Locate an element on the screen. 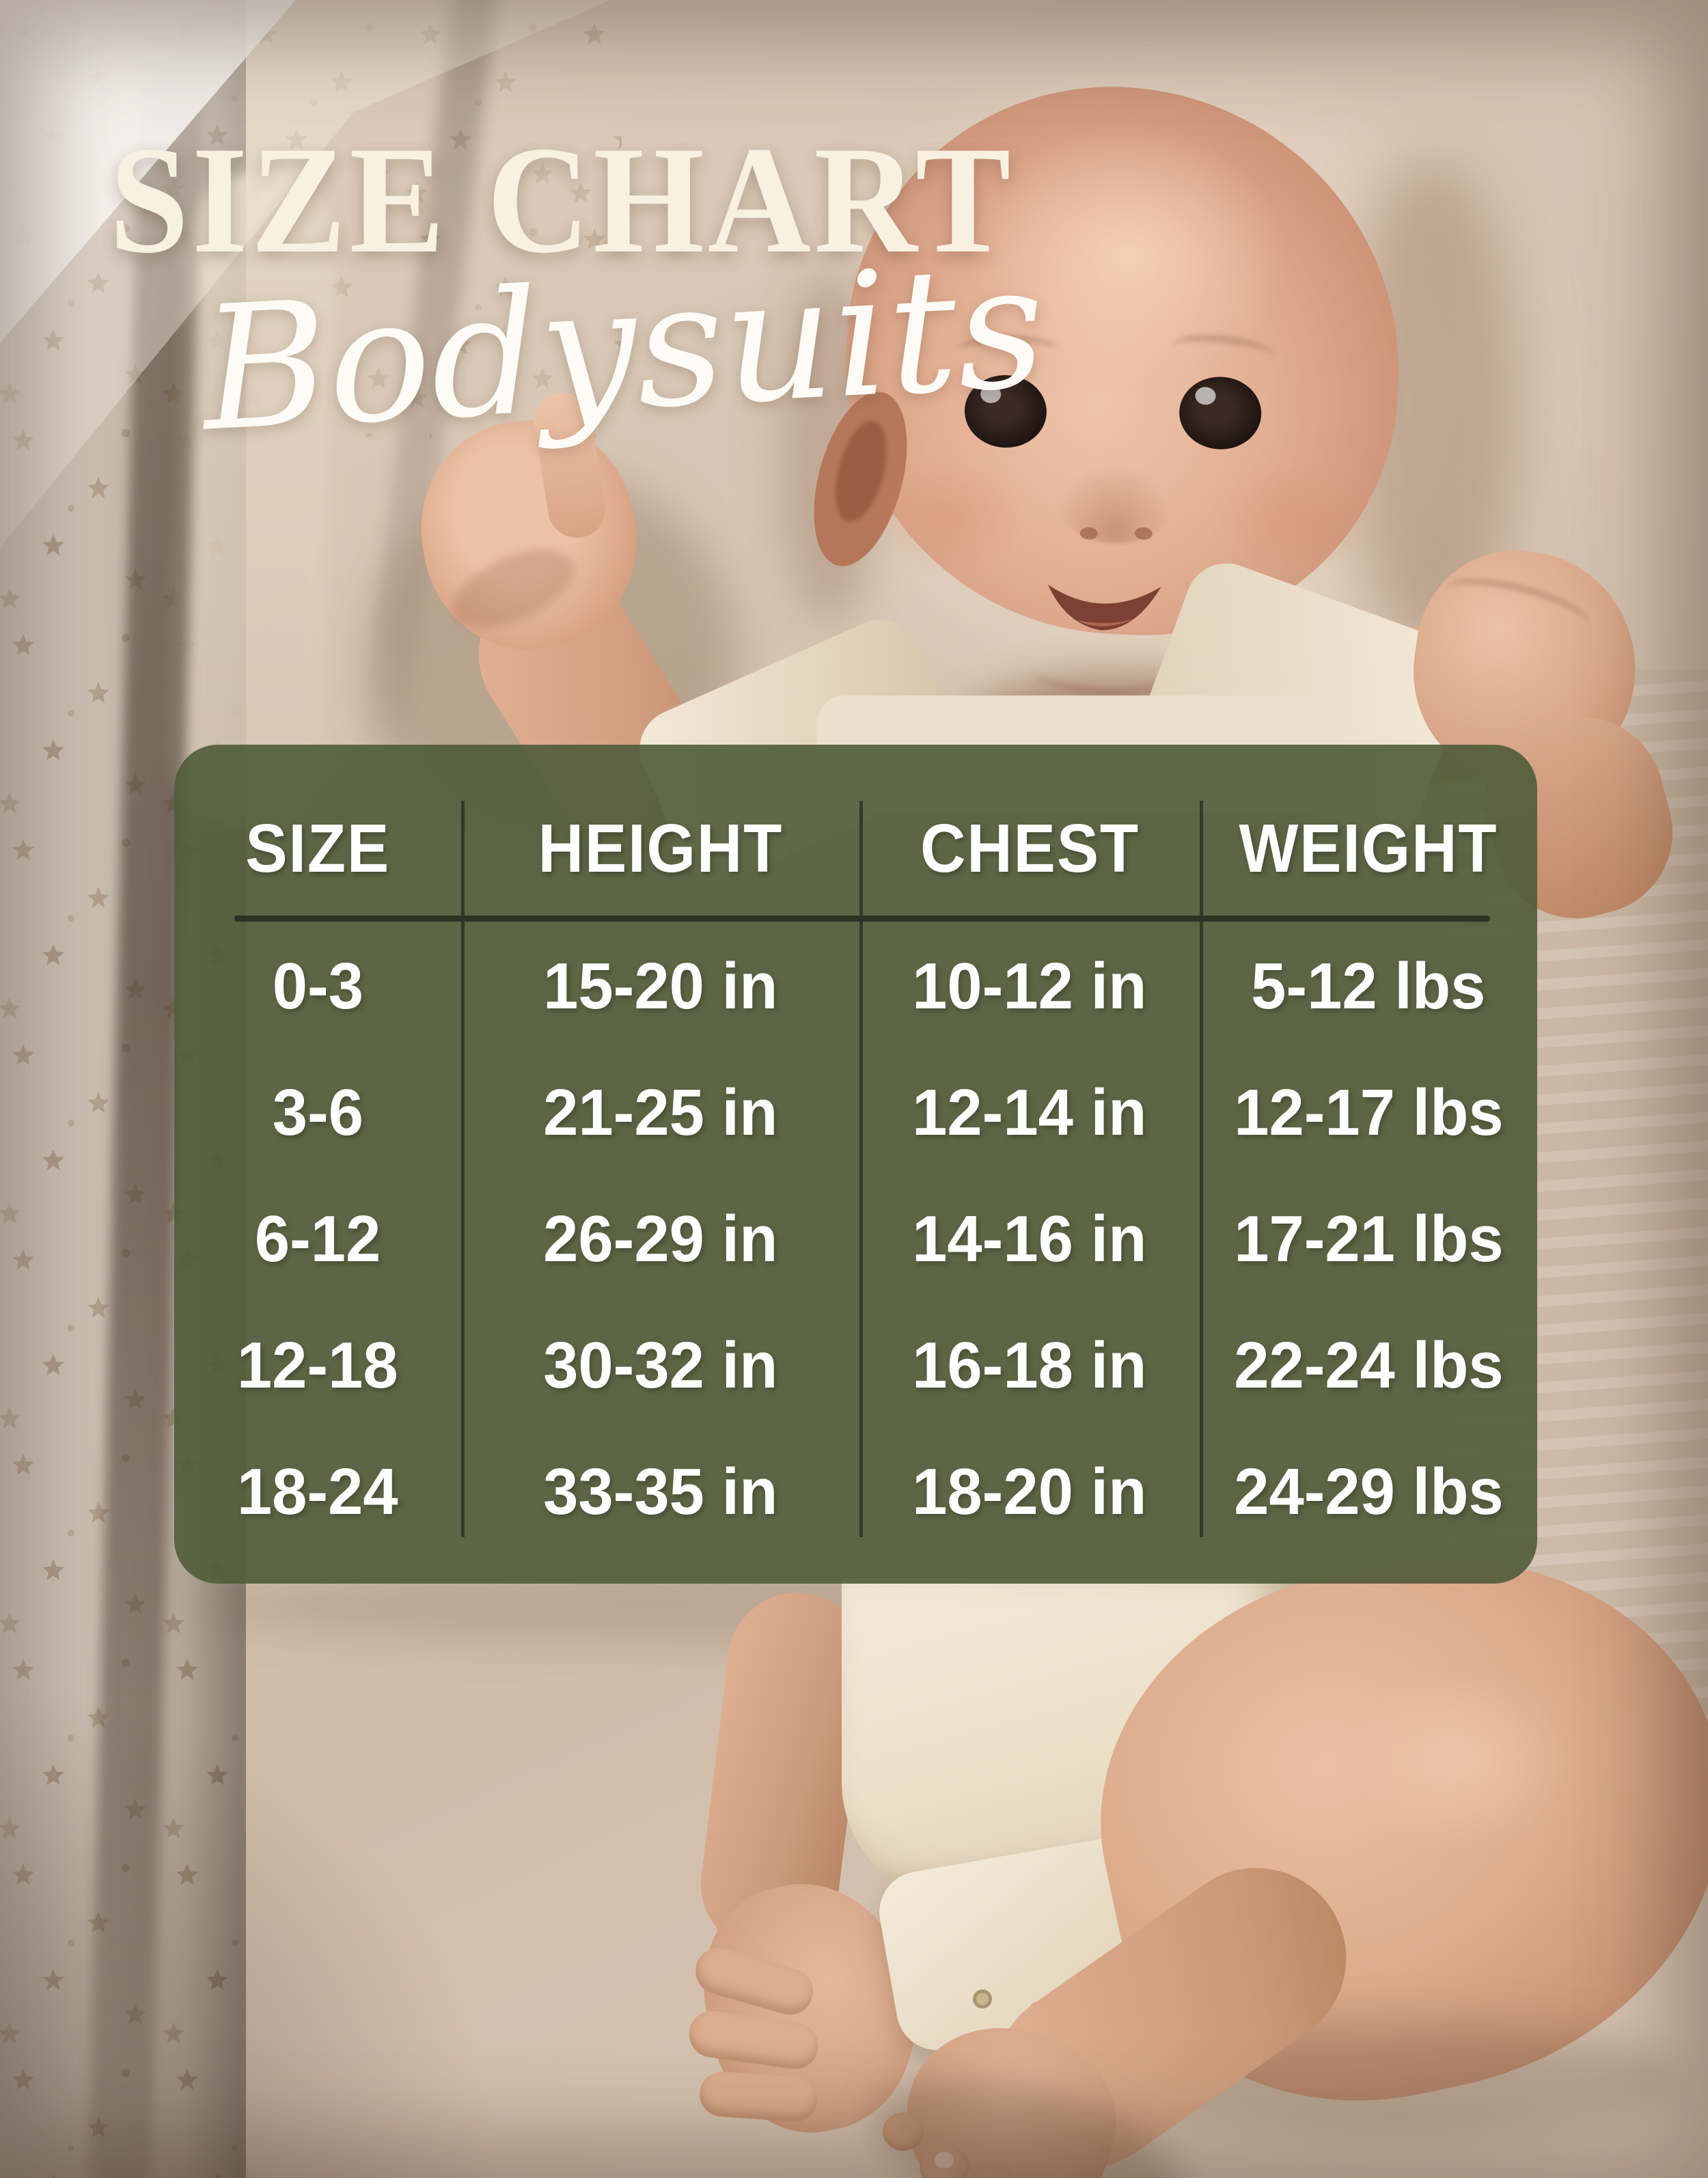  title-block: SIZE CHART Bodysuits is located at coordinates (596, 291).